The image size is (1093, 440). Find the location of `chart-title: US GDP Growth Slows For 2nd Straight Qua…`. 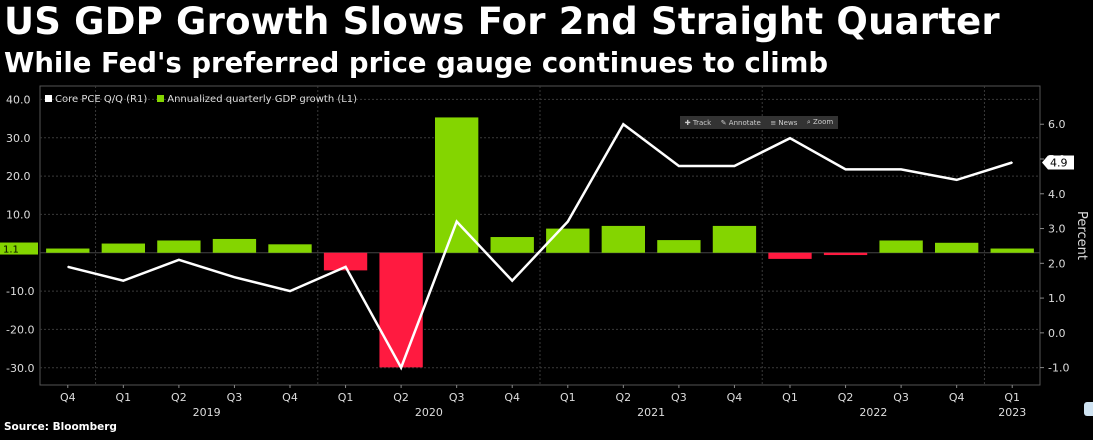

chart-title: US GDP Growth Slows For 2nd Straight Qua… is located at coordinates (502, 21).